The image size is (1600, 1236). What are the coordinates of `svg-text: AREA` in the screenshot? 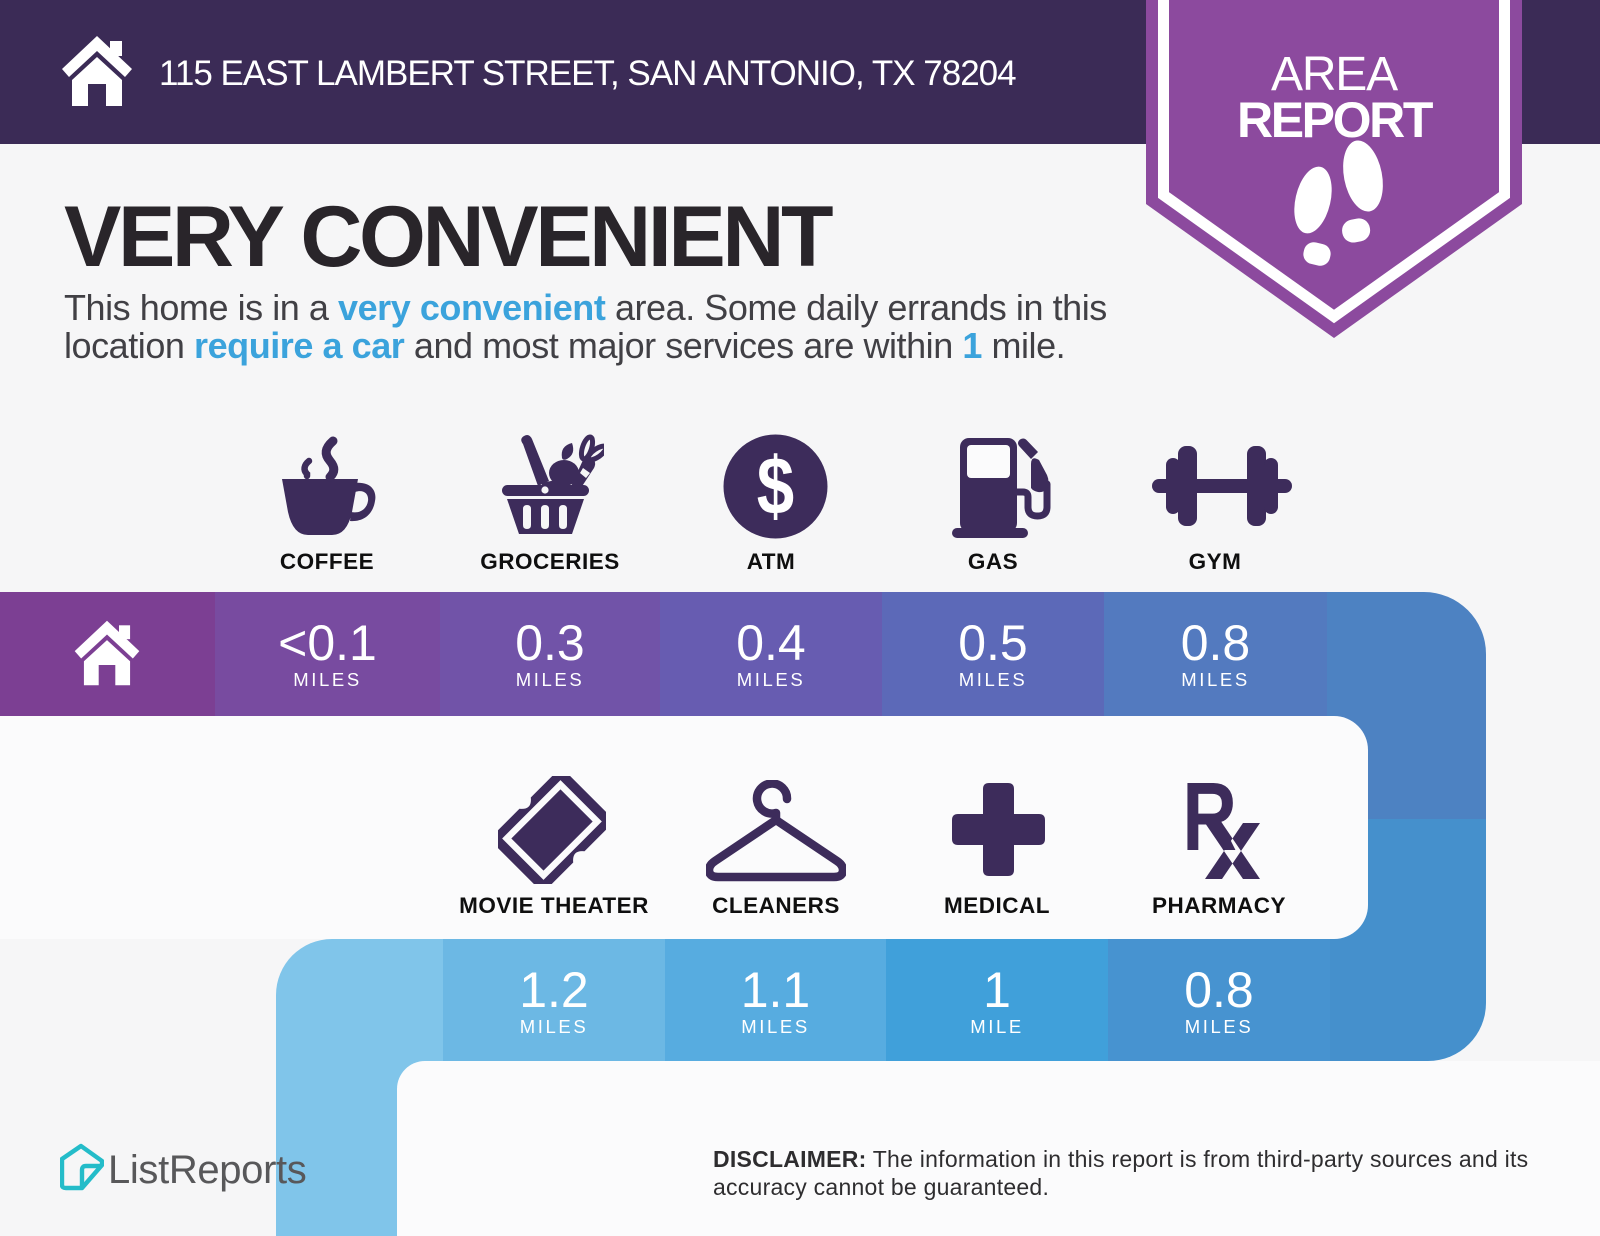 It's located at (1334, 74).